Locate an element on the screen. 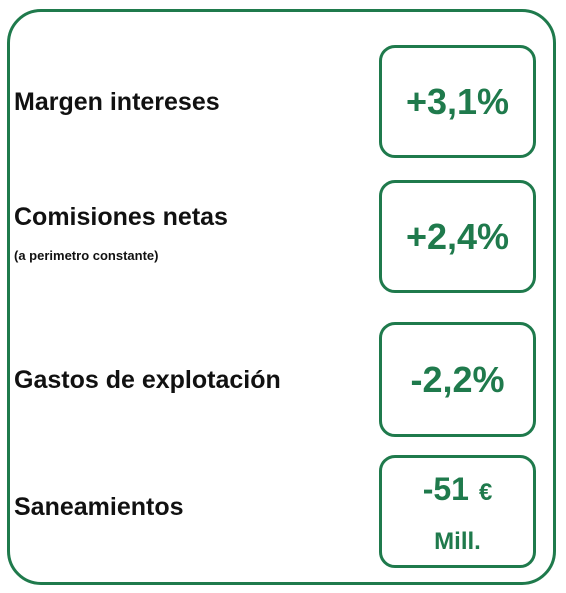 The width and height of the screenshot is (566, 593). value-line: -51 € is located at coordinates (458, 488).